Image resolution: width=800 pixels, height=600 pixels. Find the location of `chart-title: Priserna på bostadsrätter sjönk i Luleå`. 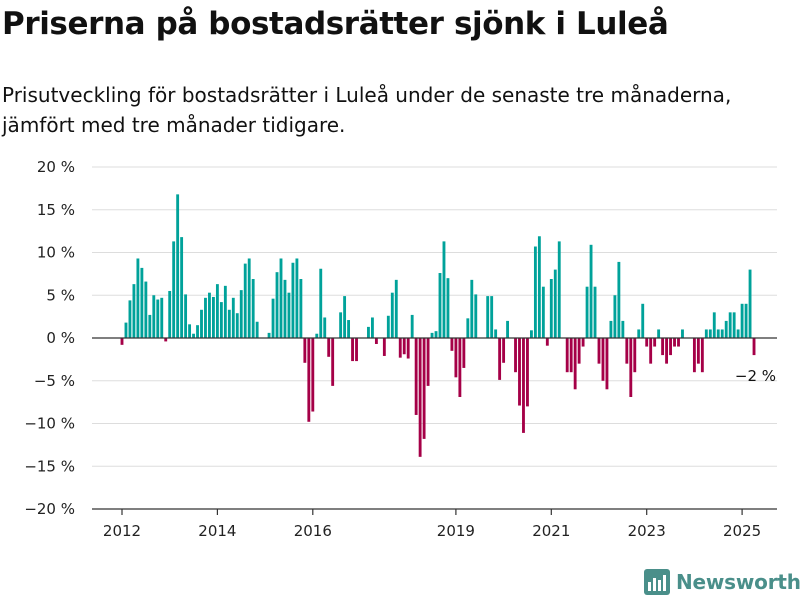

chart-title: Priserna på bostadsrätter sjönk i Luleå is located at coordinates (335, 24).